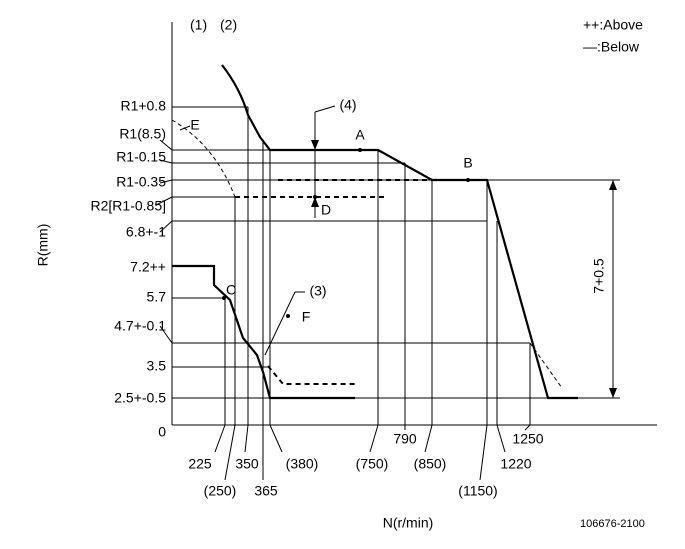 The height and width of the screenshot is (549, 685). What do you see at coordinates (143, 106) in the screenshot?
I see `y-label: R1+0.8` at bounding box center [143, 106].